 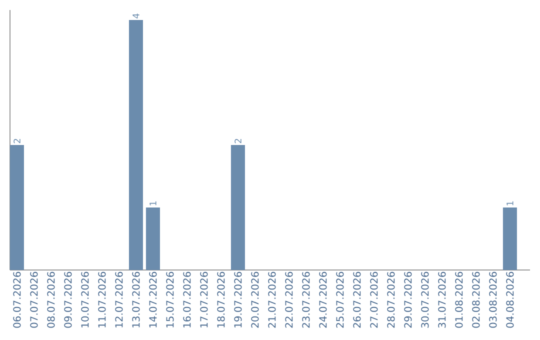 What do you see at coordinates (221, 300) in the screenshot?
I see `x-tick-label: 18.07.2026` at bounding box center [221, 300].